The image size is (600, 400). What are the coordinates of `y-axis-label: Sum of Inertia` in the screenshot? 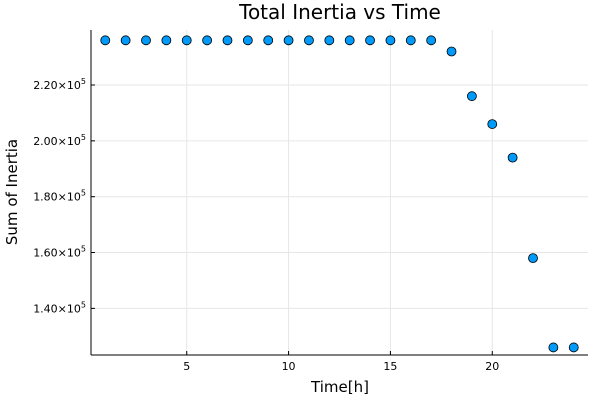 It's located at (12, 192).